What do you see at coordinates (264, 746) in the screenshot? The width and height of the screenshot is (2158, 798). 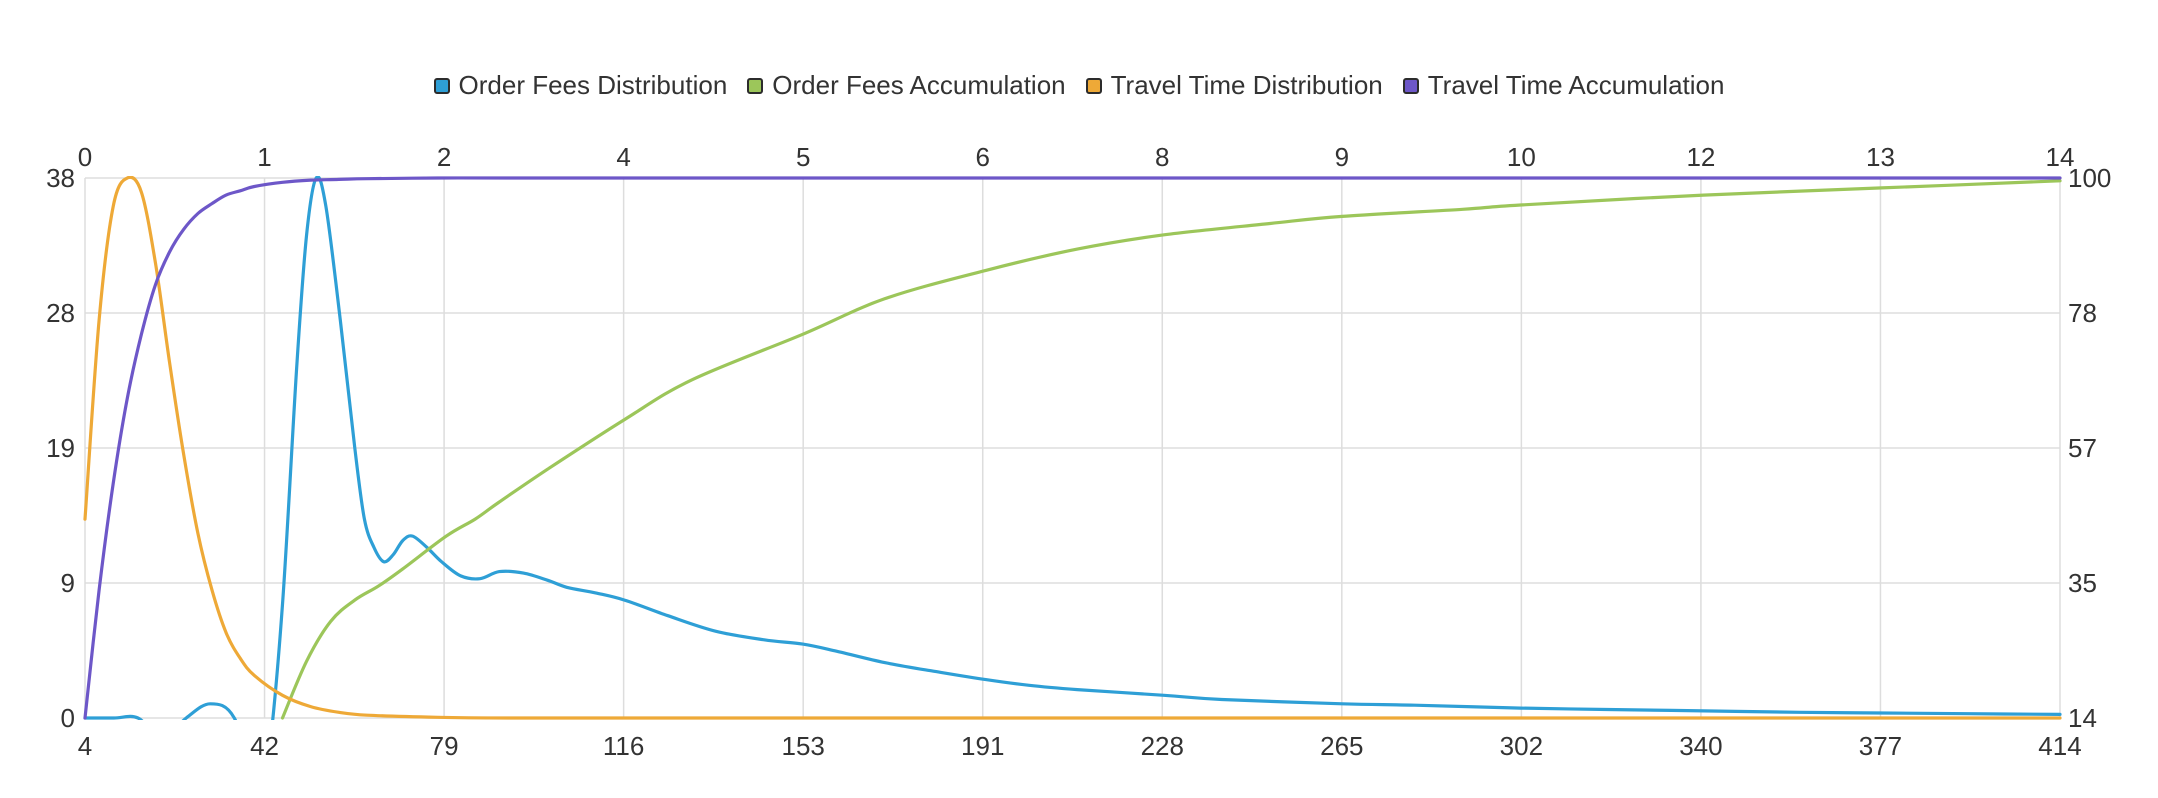 I see `x-bottom-tick-label: 42` at bounding box center [264, 746].